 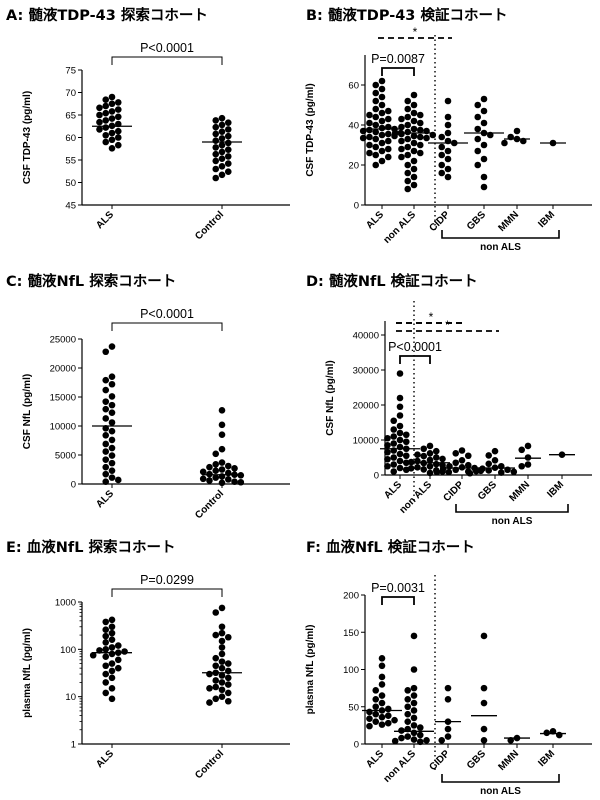 What do you see at coordinates (27, 411) in the screenshot?
I see `y-axis-label: CSF NfL (pg/ml)` at bounding box center [27, 411].